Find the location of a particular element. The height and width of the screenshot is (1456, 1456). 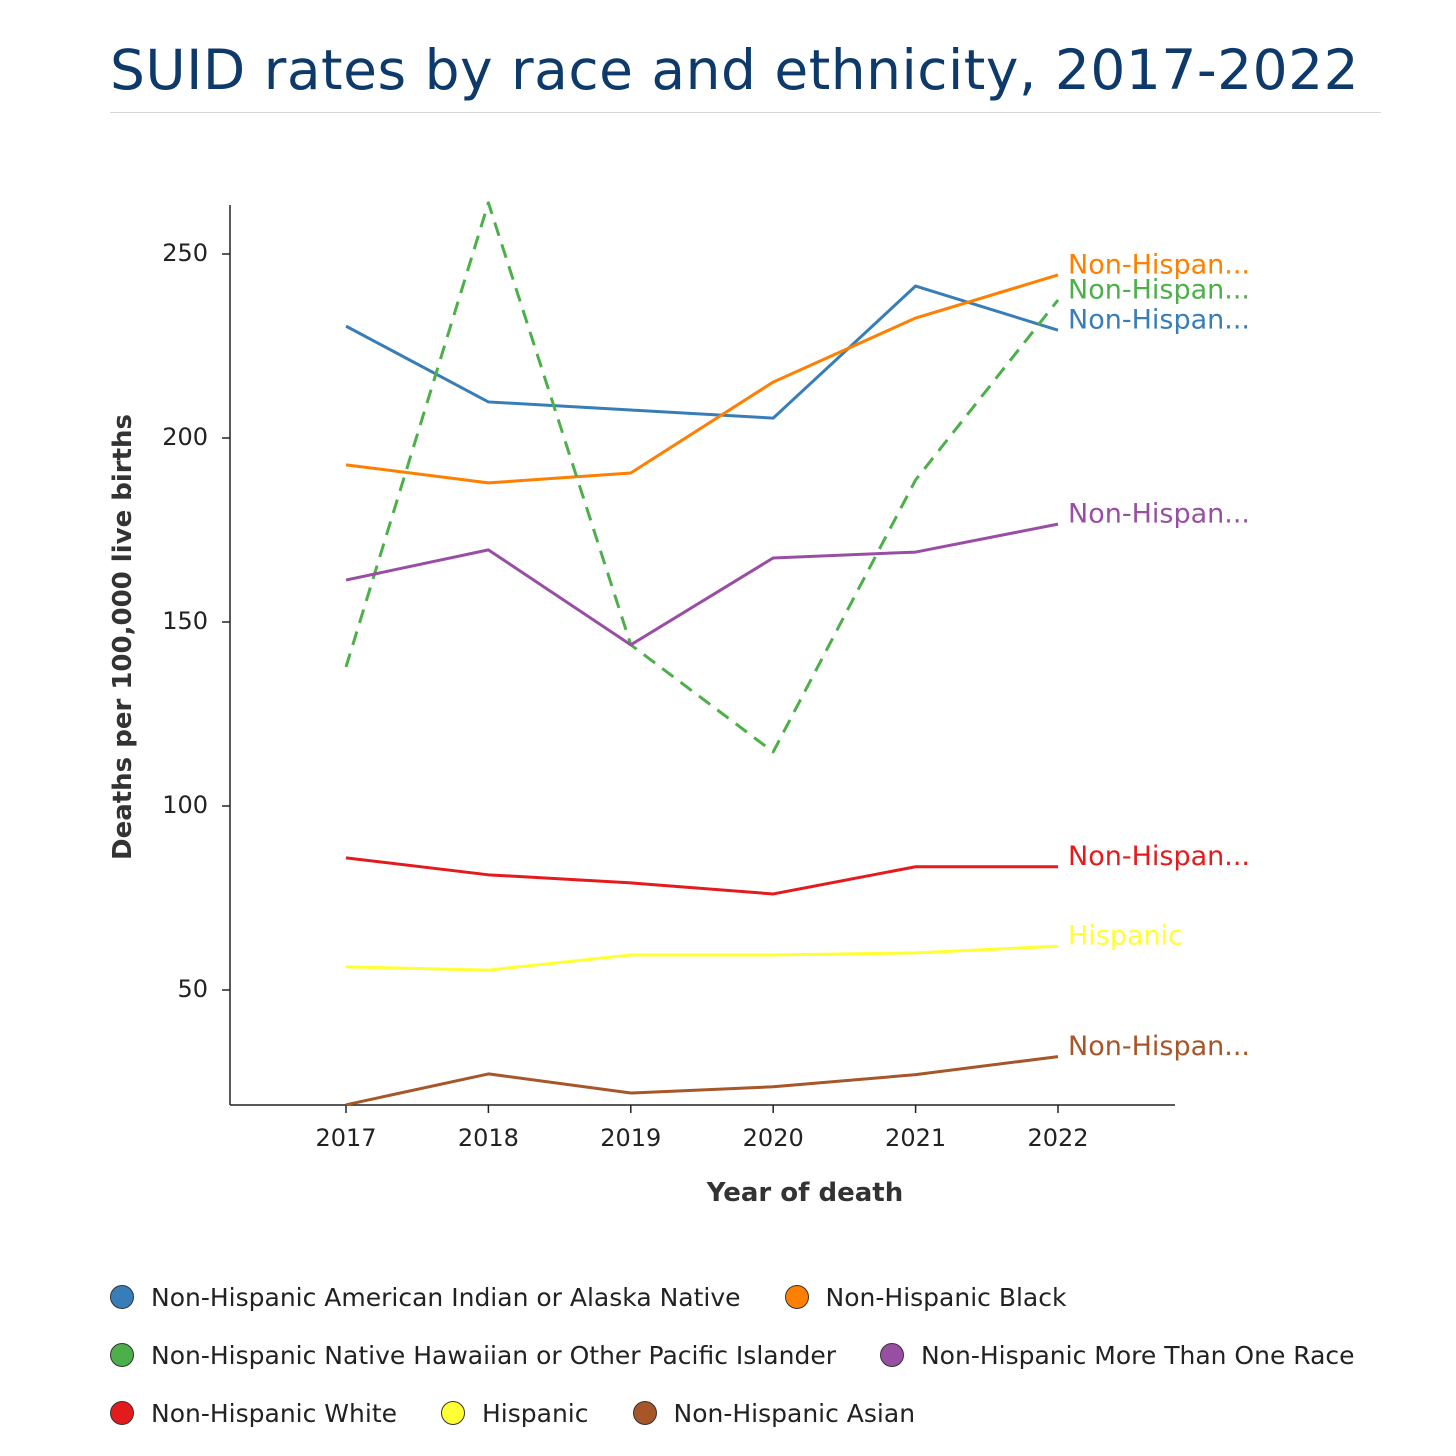

title-divider is located at coordinates (745, 112).